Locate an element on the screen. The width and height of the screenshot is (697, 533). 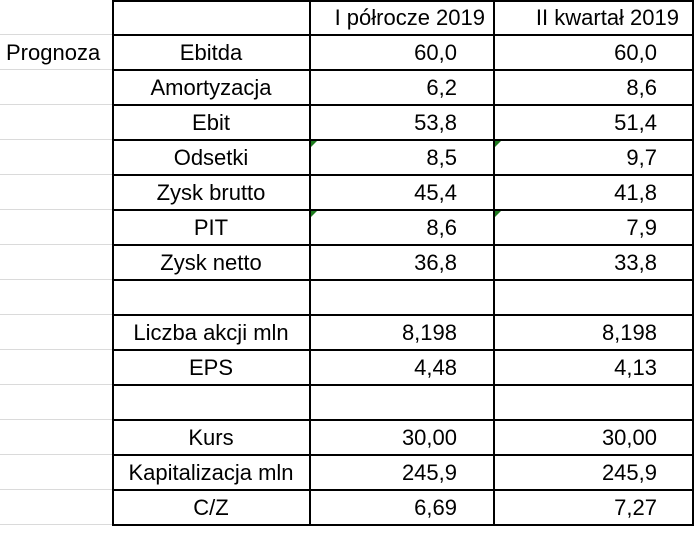
cell-b1 is located at coordinates (211, 17).